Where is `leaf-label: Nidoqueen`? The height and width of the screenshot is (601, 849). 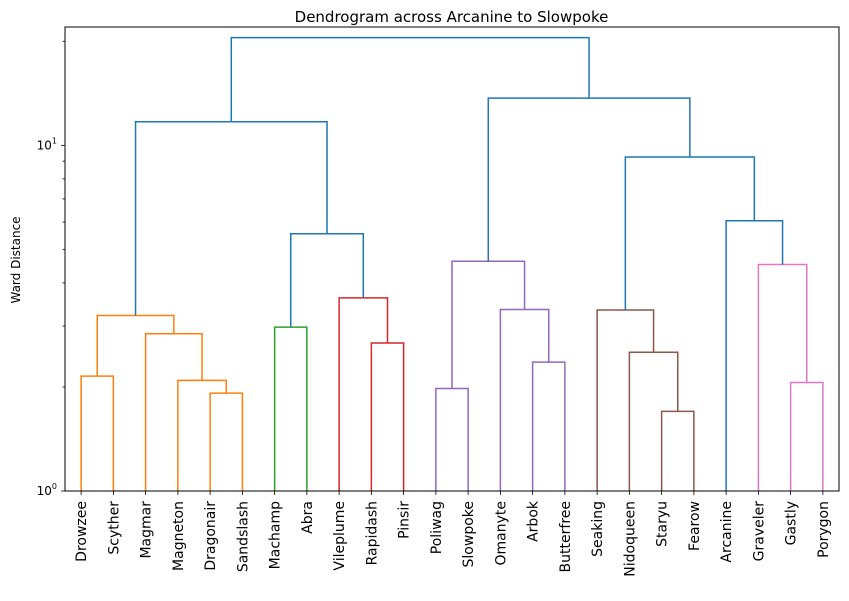
leaf-label: Nidoqueen is located at coordinates (630, 539).